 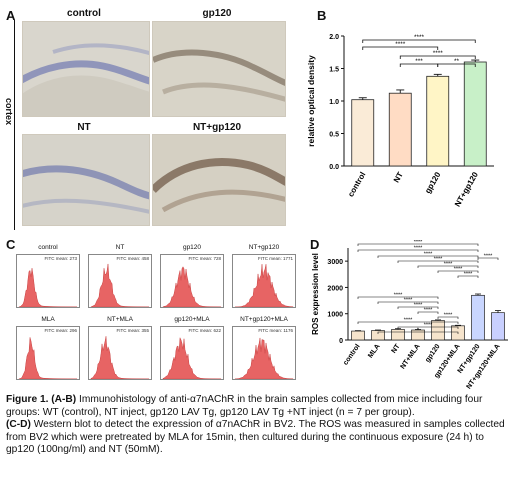 I want to click on d-bar-NT, so click(x=398, y=335).